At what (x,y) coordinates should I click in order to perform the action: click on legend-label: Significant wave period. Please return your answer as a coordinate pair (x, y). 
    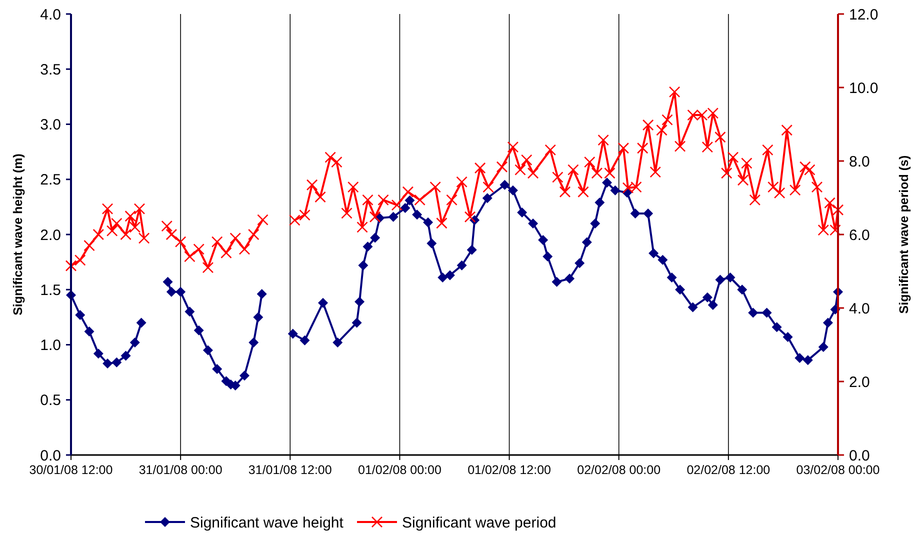
    Looking at the image, I should click on (479, 523).